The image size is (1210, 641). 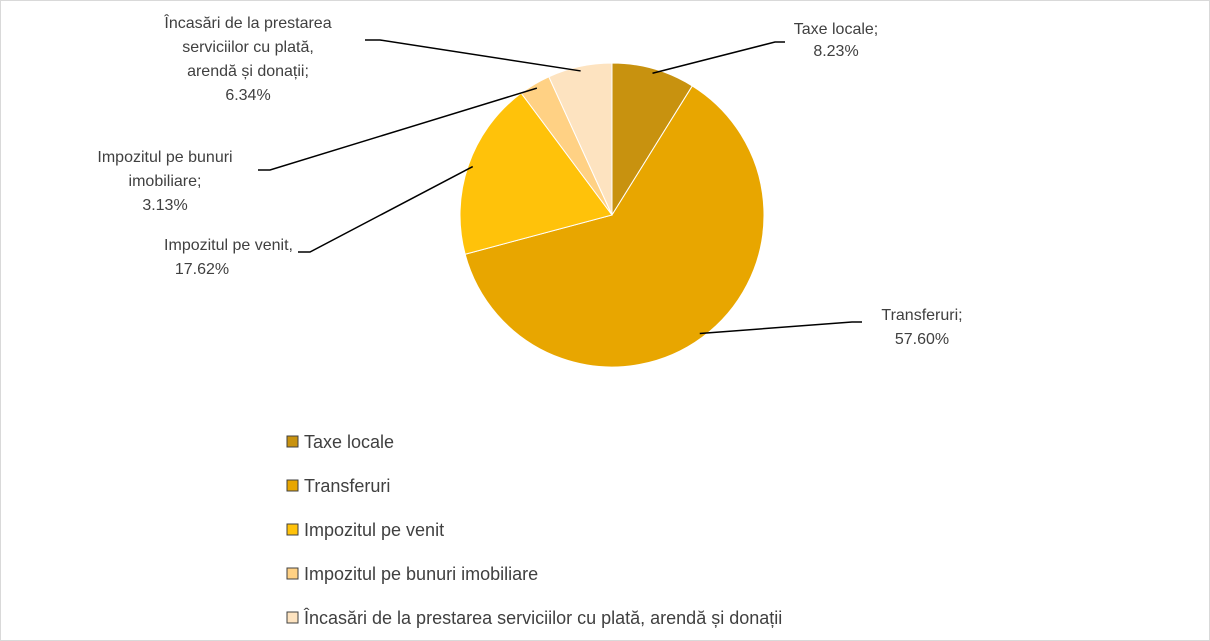 What do you see at coordinates (836, 29) in the screenshot?
I see `data-label: Taxe locale;` at bounding box center [836, 29].